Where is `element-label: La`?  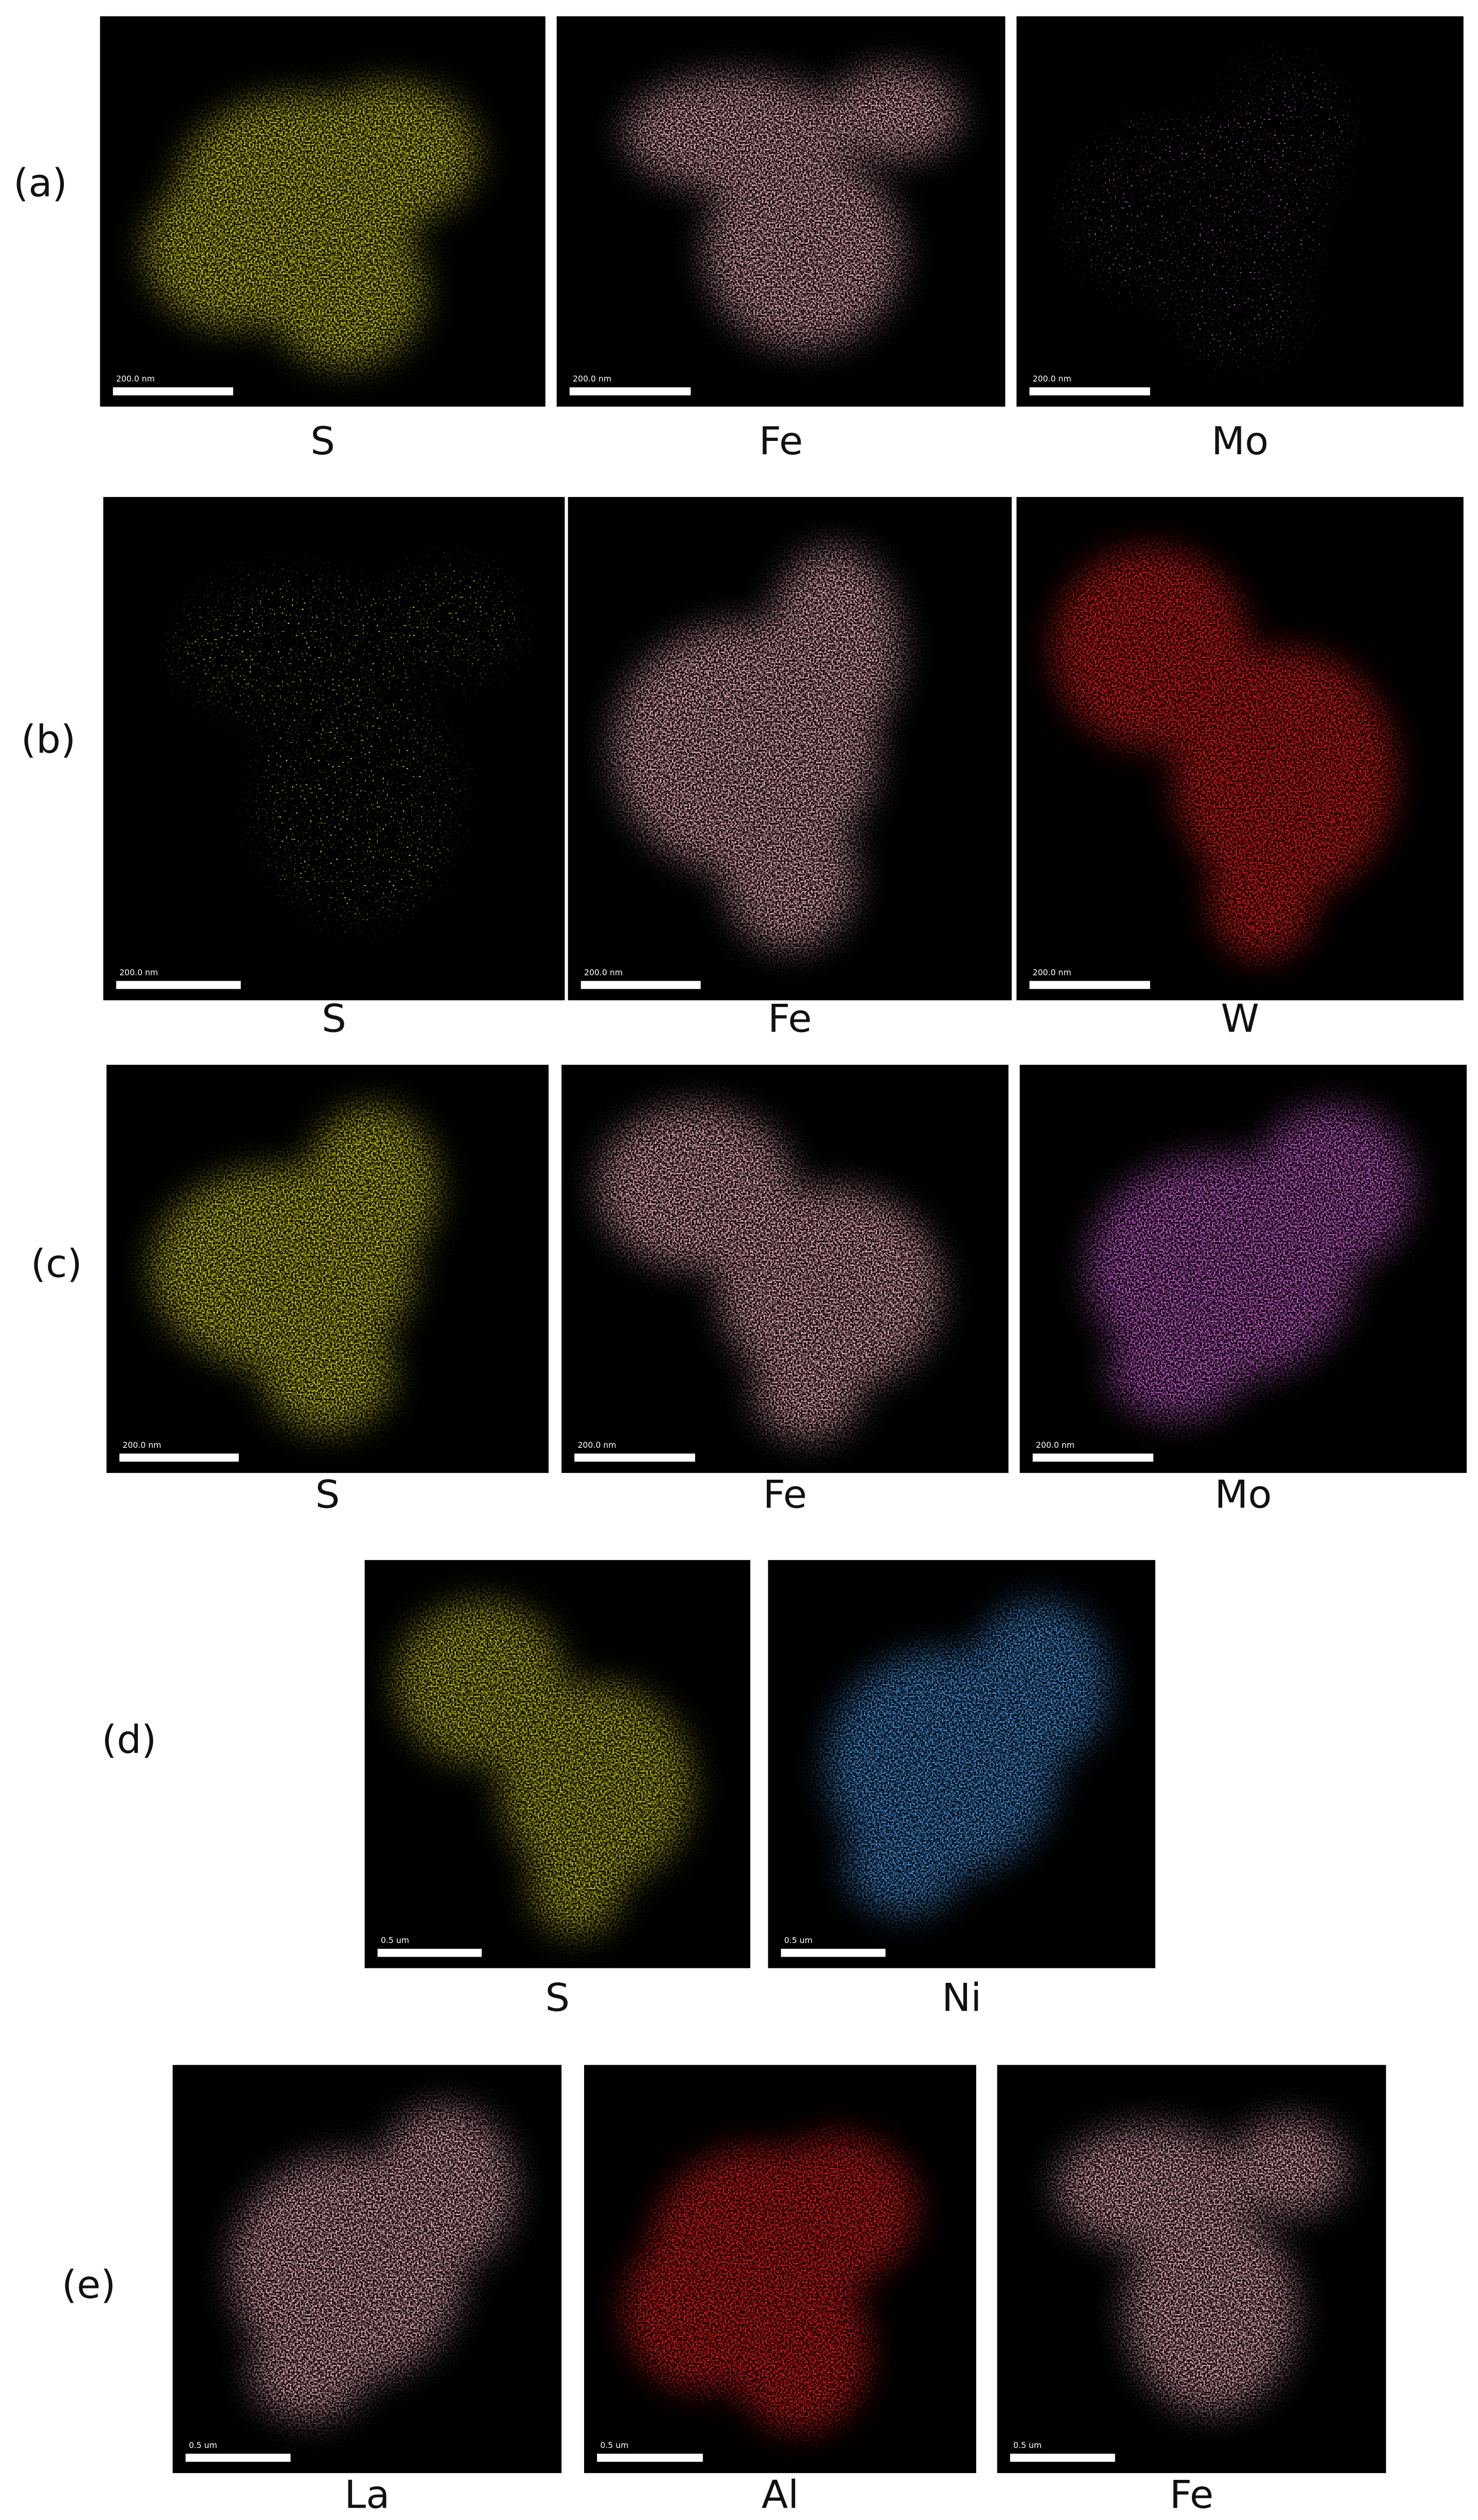 element-label: La is located at coordinates (367, 2494).